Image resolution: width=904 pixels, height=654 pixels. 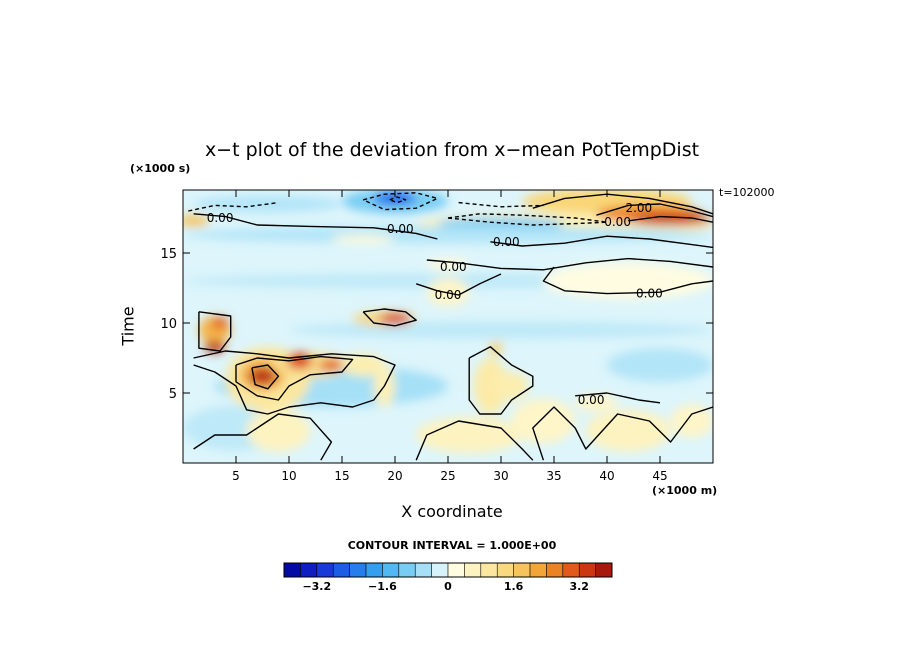 I want to click on colorbar-tick-label: −1.6, so click(x=382, y=586).